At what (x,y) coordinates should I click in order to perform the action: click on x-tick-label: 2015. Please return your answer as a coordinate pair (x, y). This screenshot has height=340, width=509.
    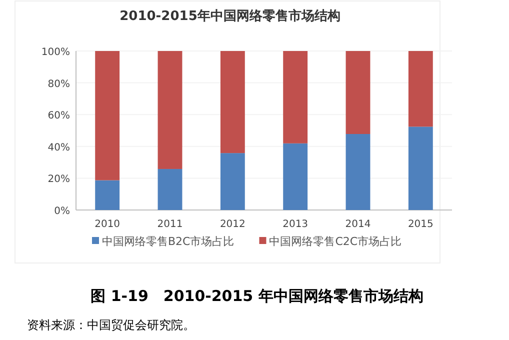
    Looking at the image, I should click on (421, 224).